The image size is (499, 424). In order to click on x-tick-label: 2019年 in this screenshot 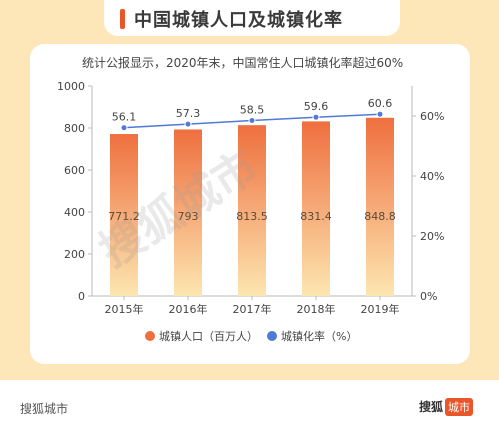, I will do `click(380, 309)`.